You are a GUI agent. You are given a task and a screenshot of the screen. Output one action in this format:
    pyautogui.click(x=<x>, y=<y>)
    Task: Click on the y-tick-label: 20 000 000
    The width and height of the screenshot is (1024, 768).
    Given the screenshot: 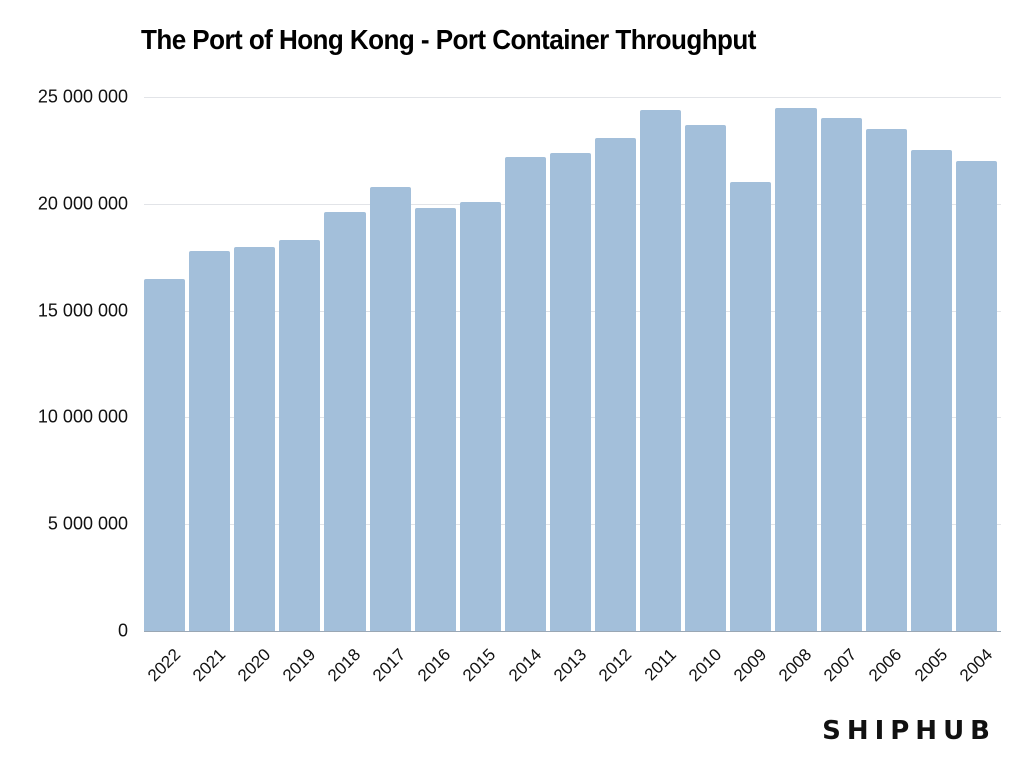 What is the action you would take?
    pyautogui.click(x=82, y=203)
    